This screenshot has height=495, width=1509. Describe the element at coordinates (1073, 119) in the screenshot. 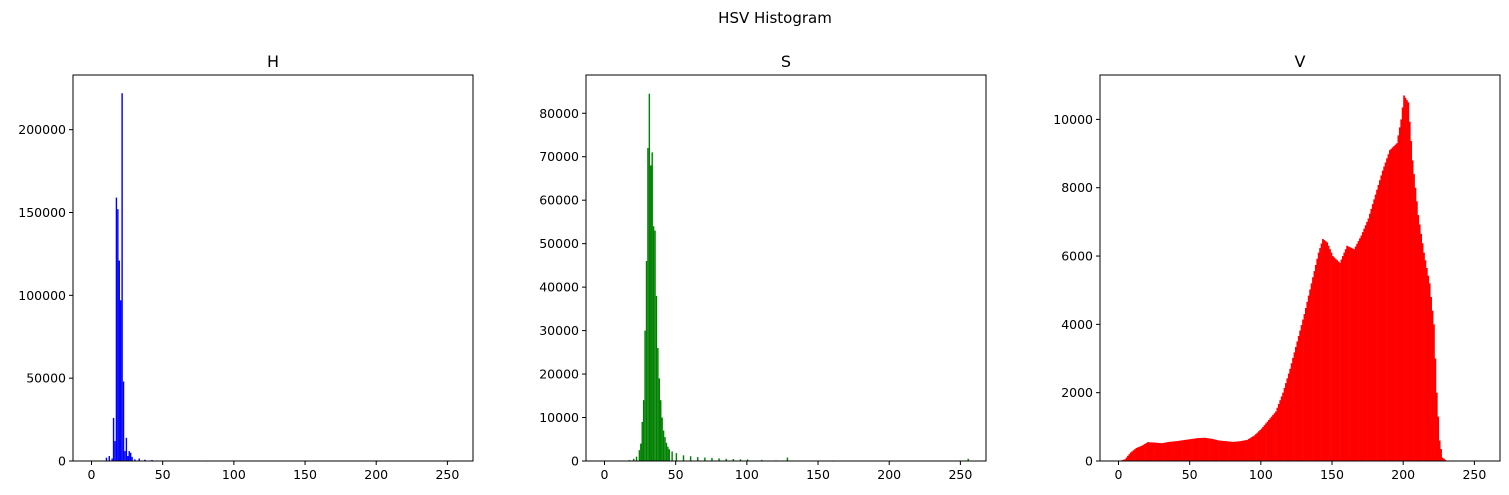

I see `y-tick-label: 10000` at that location.